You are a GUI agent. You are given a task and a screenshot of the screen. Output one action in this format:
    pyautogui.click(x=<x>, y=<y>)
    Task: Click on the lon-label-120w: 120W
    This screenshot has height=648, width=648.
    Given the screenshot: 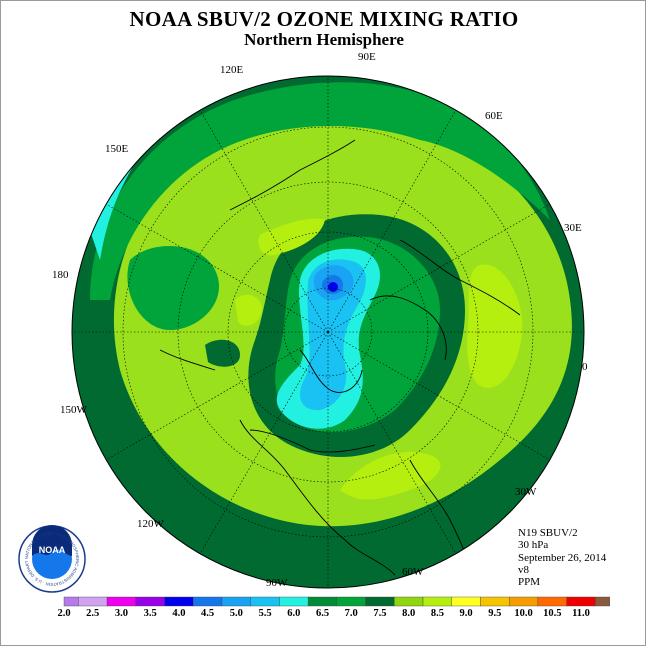 What is the action you would take?
    pyautogui.click(x=151, y=524)
    